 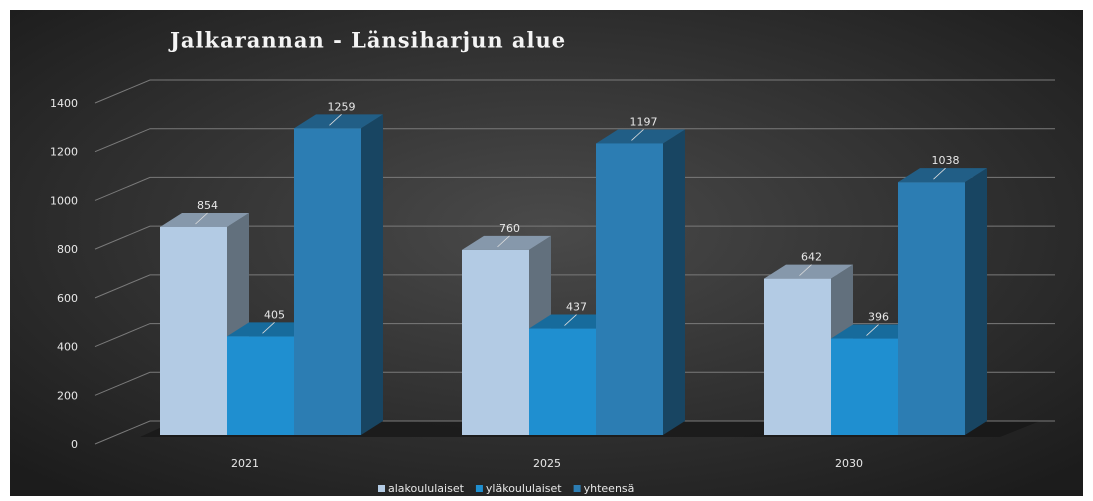 What do you see at coordinates (64, 152) in the screenshot?
I see `y-tick-label: 1200` at bounding box center [64, 152].